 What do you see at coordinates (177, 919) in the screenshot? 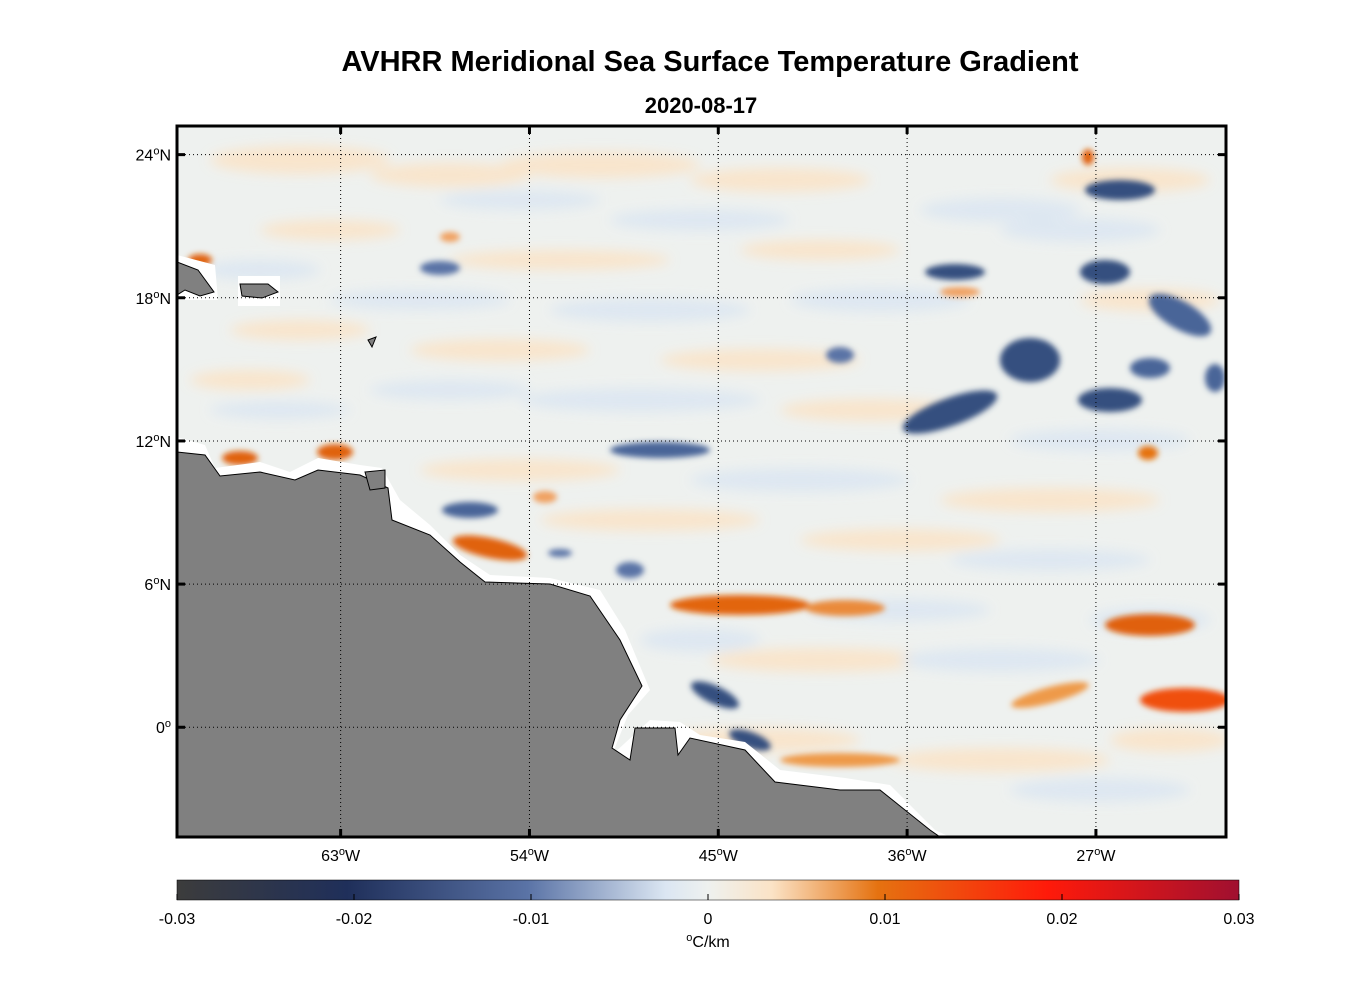
I see `colorbar-tick-label-0: -0.03` at bounding box center [177, 919].